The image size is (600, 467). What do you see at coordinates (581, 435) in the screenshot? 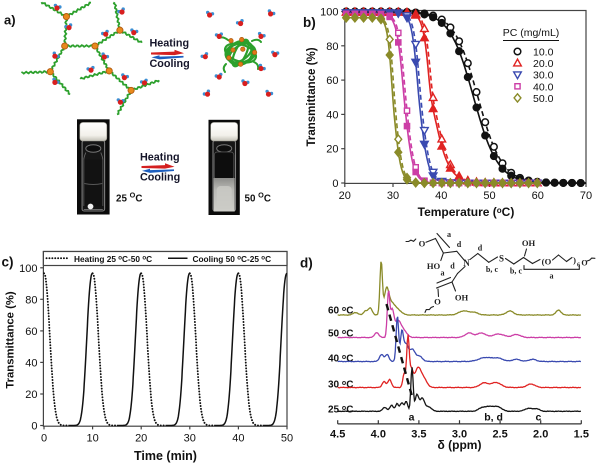
I see `svg-text: 1.5` at bounding box center [581, 435].